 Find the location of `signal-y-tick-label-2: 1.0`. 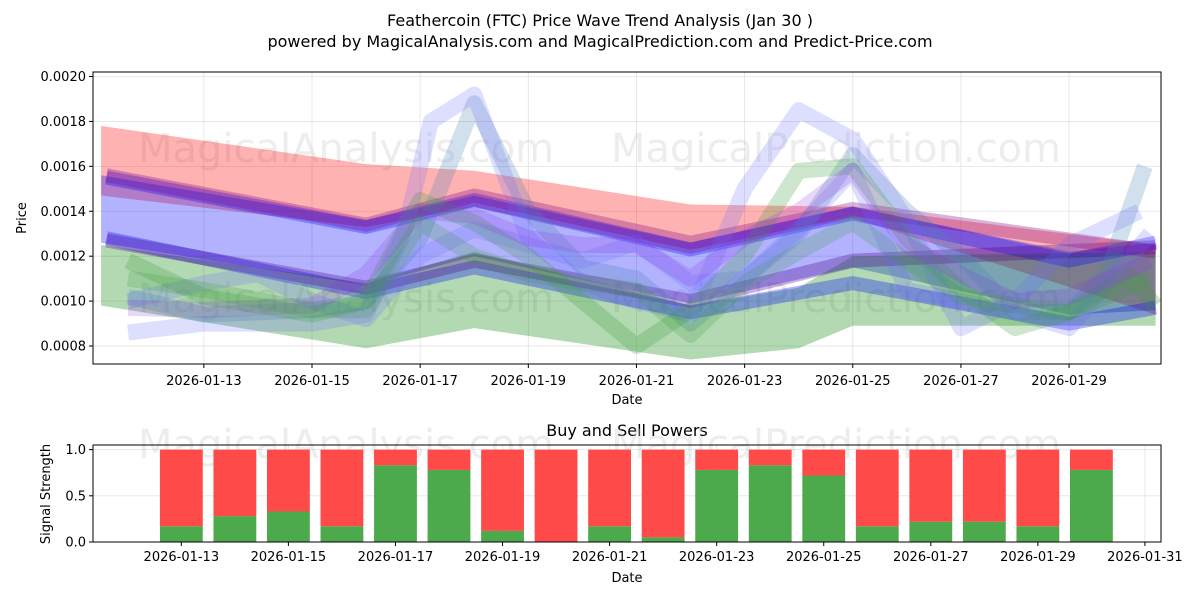

signal-y-tick-label-2: 1.0 is located at coordinates (75, 450).